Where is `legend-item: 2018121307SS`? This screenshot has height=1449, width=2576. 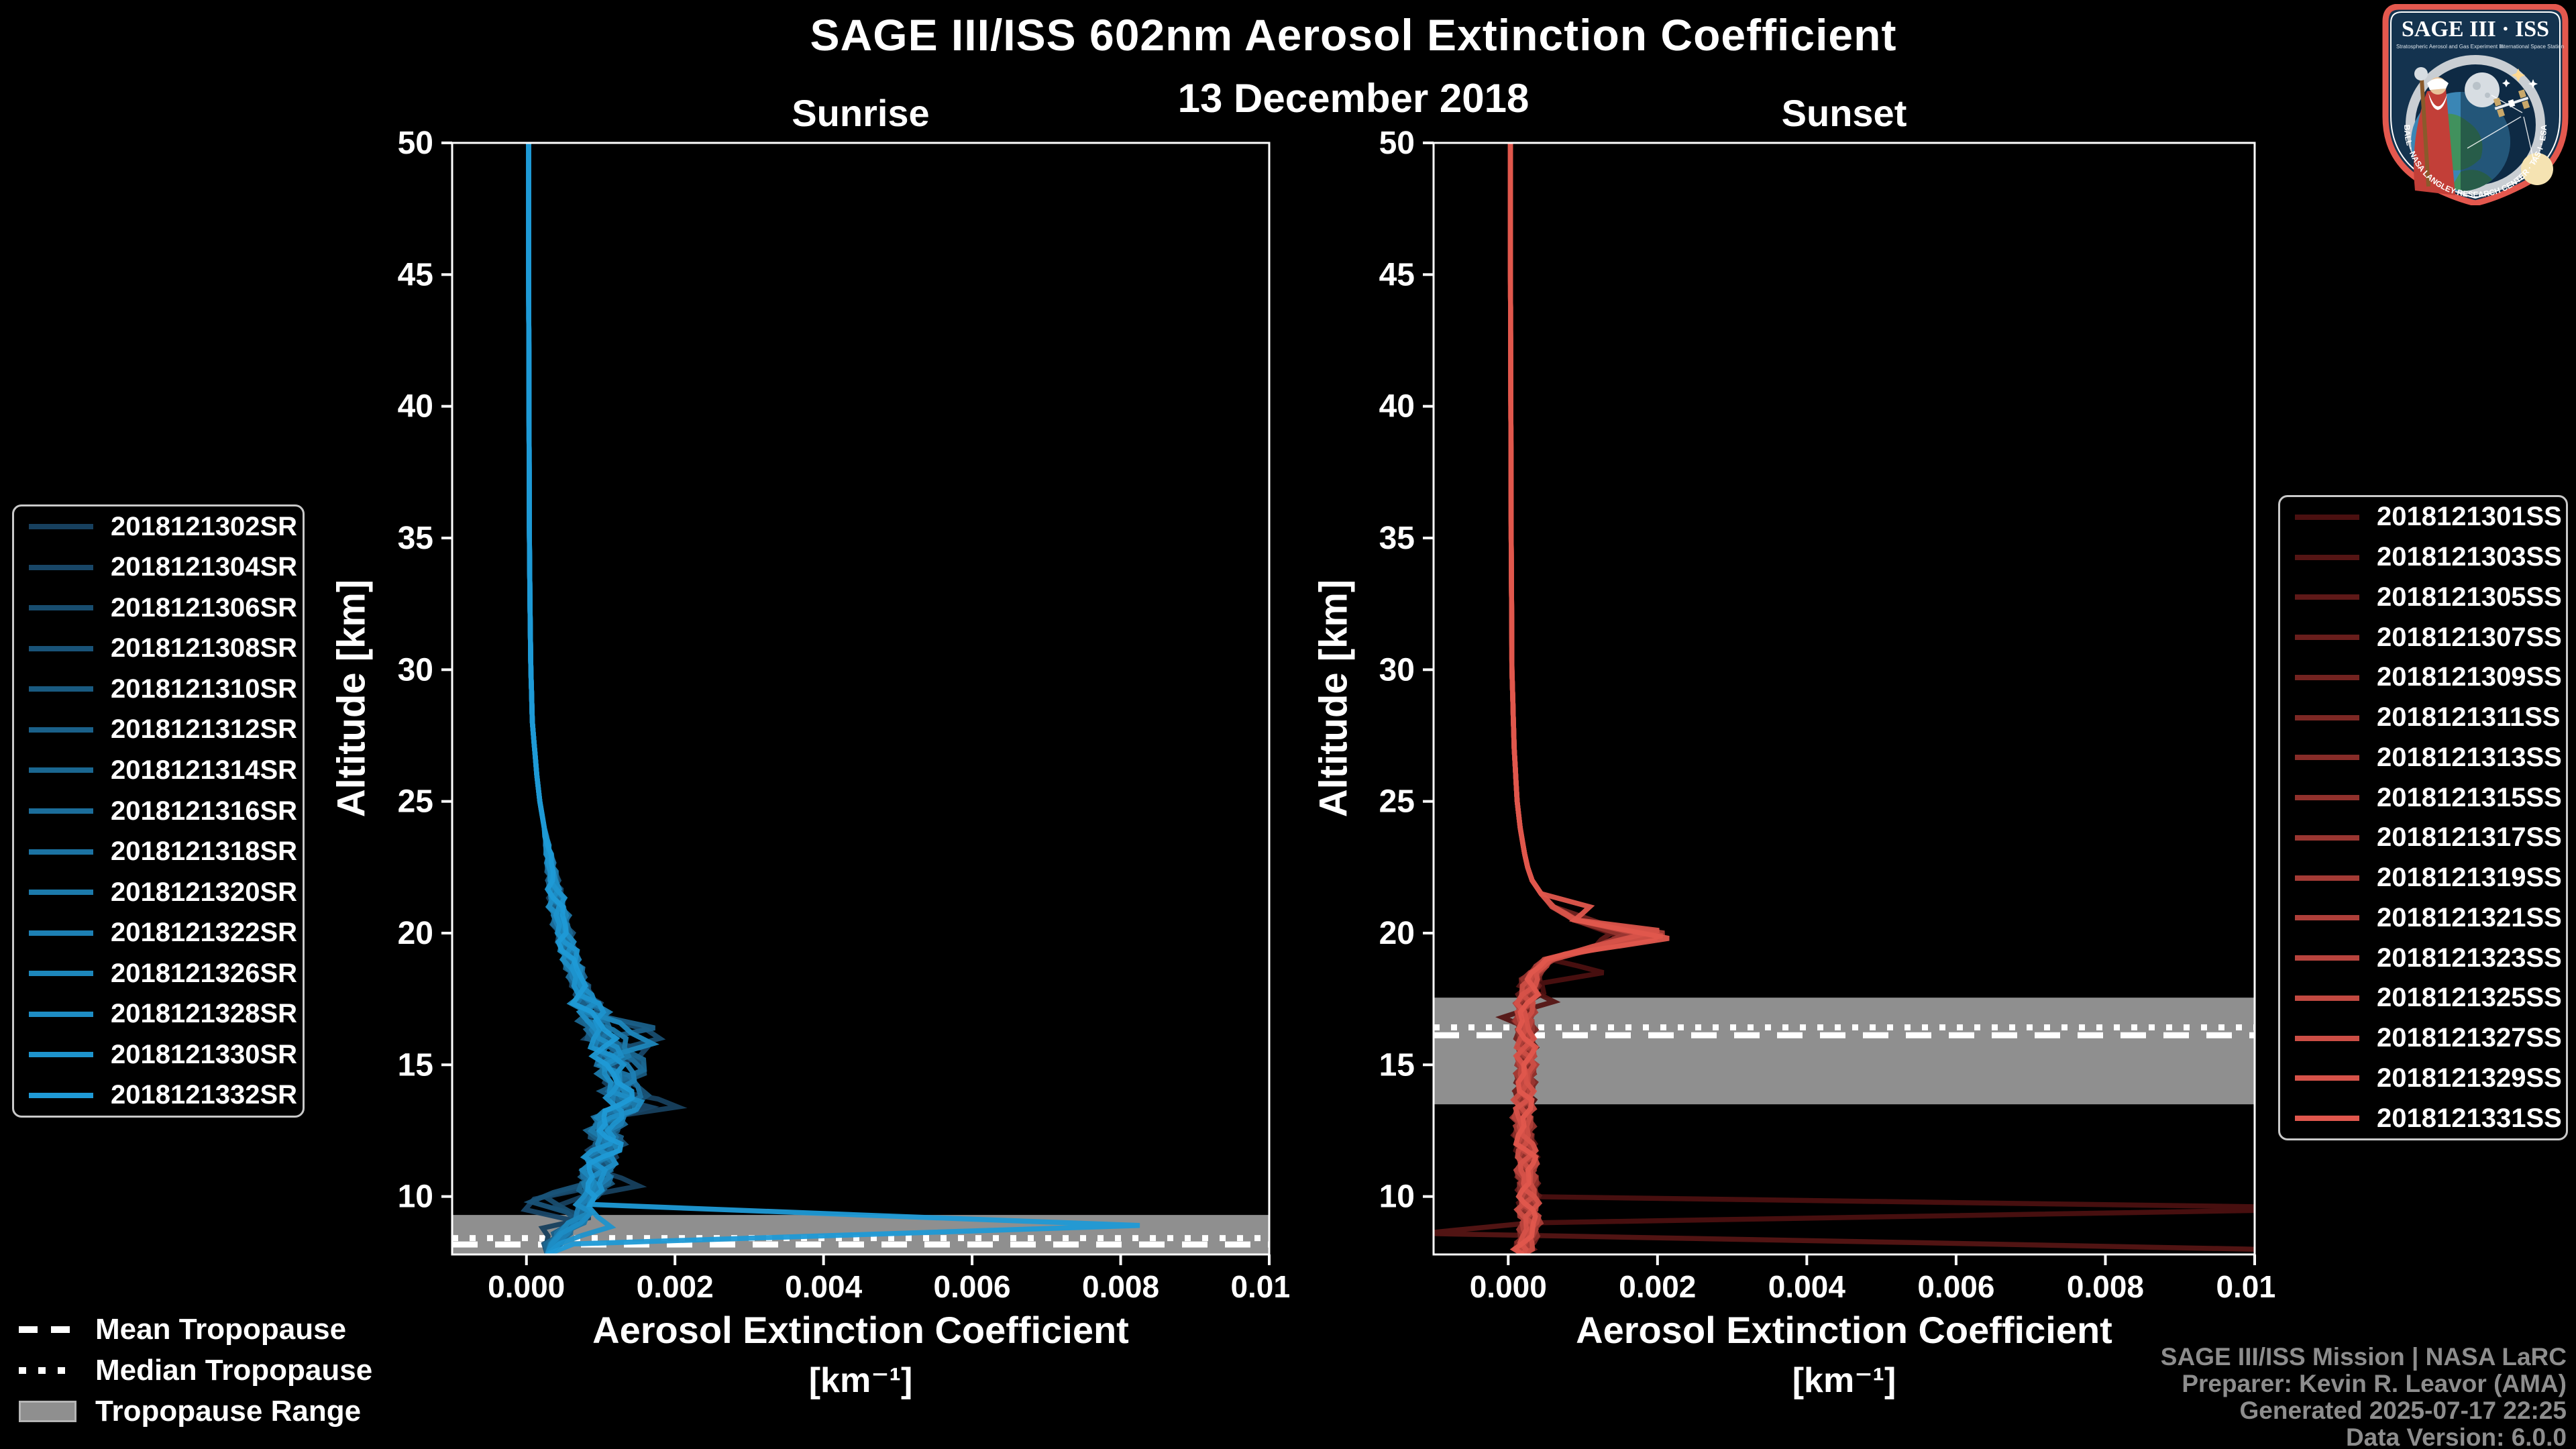 legend-item: 2018121307SS is located at coordinates (2421, 637).